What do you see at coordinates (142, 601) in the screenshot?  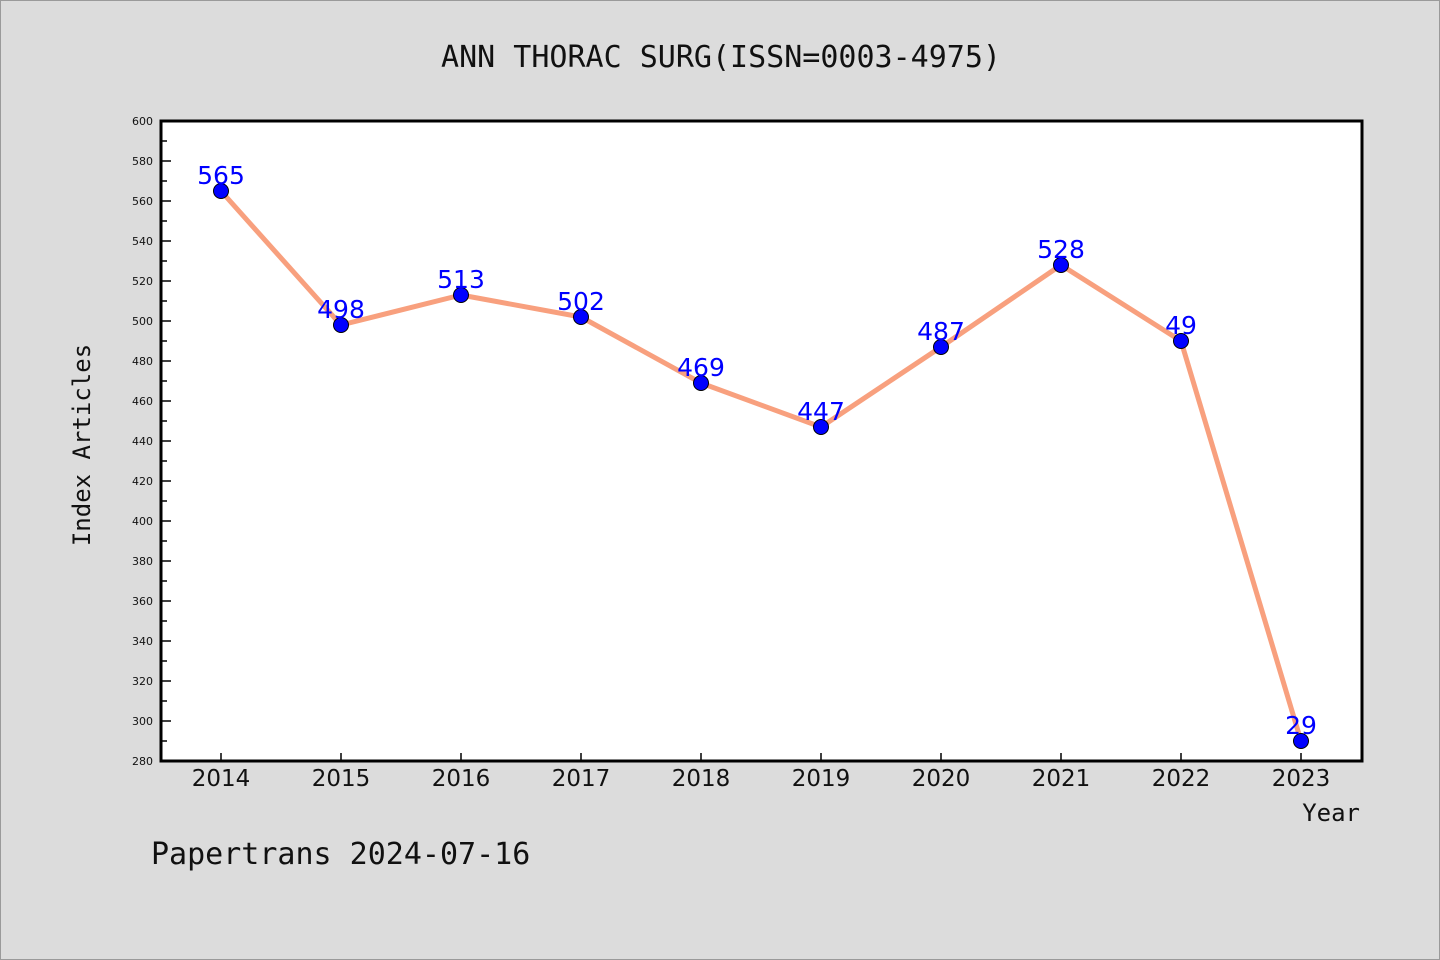 I see `y-tick-label: 360` at bounding box center [142, 601].